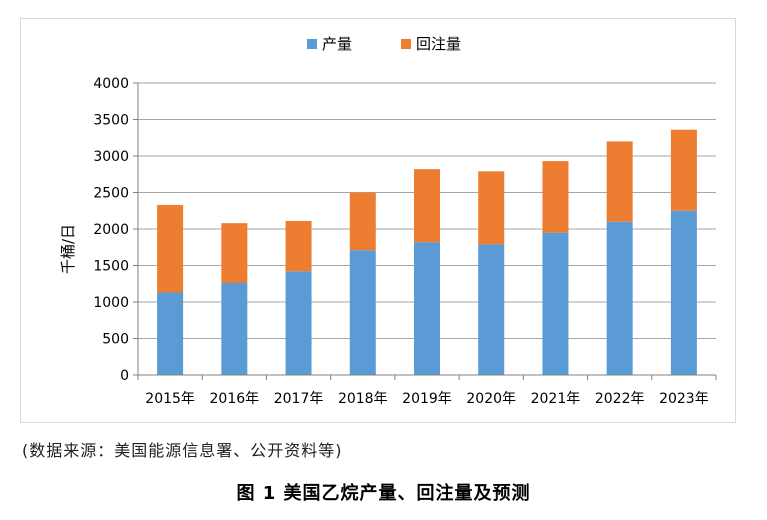  Describe the element at coordinates (299, 399) in the screenshot. I see `x-tick-label: 2017年` at that location.